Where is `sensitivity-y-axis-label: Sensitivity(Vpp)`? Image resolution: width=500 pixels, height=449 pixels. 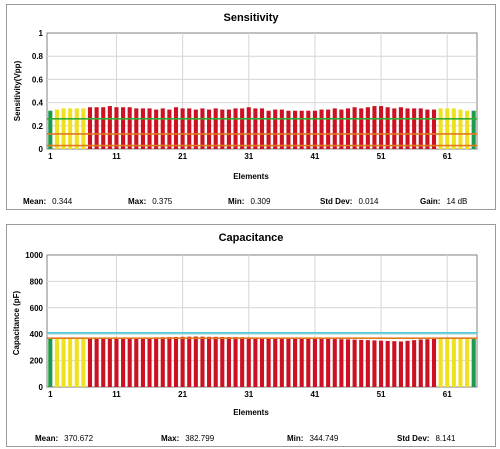 sensitivity-y-axis-label: Sensitivity(Vpp) is located at coordinates (17, 90).